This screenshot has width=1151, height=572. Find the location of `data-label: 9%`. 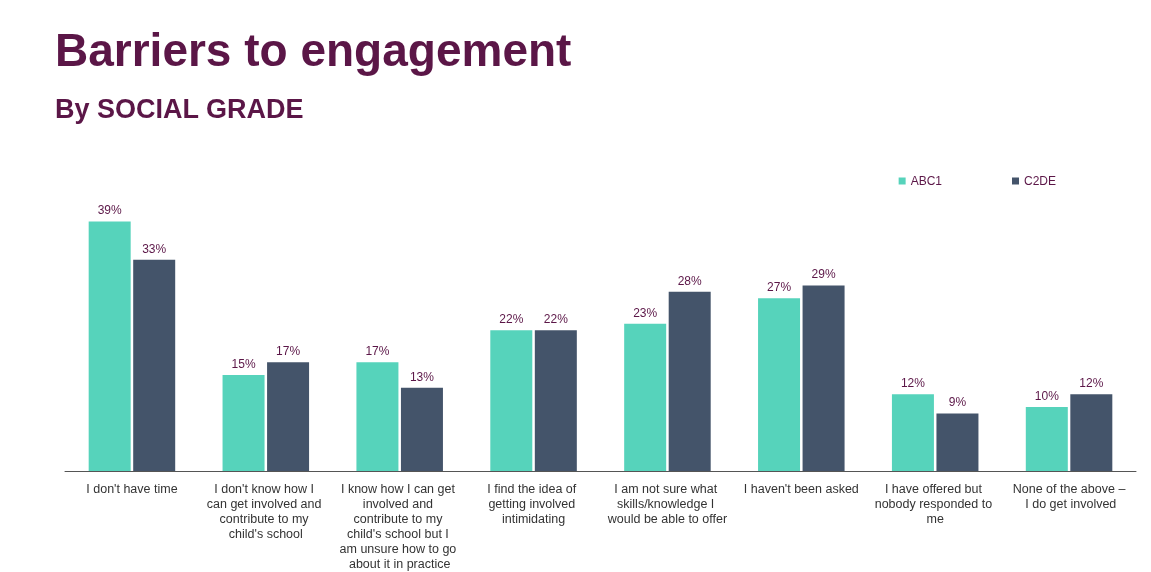

data-label: 9% is located at coordinates (957, 402).